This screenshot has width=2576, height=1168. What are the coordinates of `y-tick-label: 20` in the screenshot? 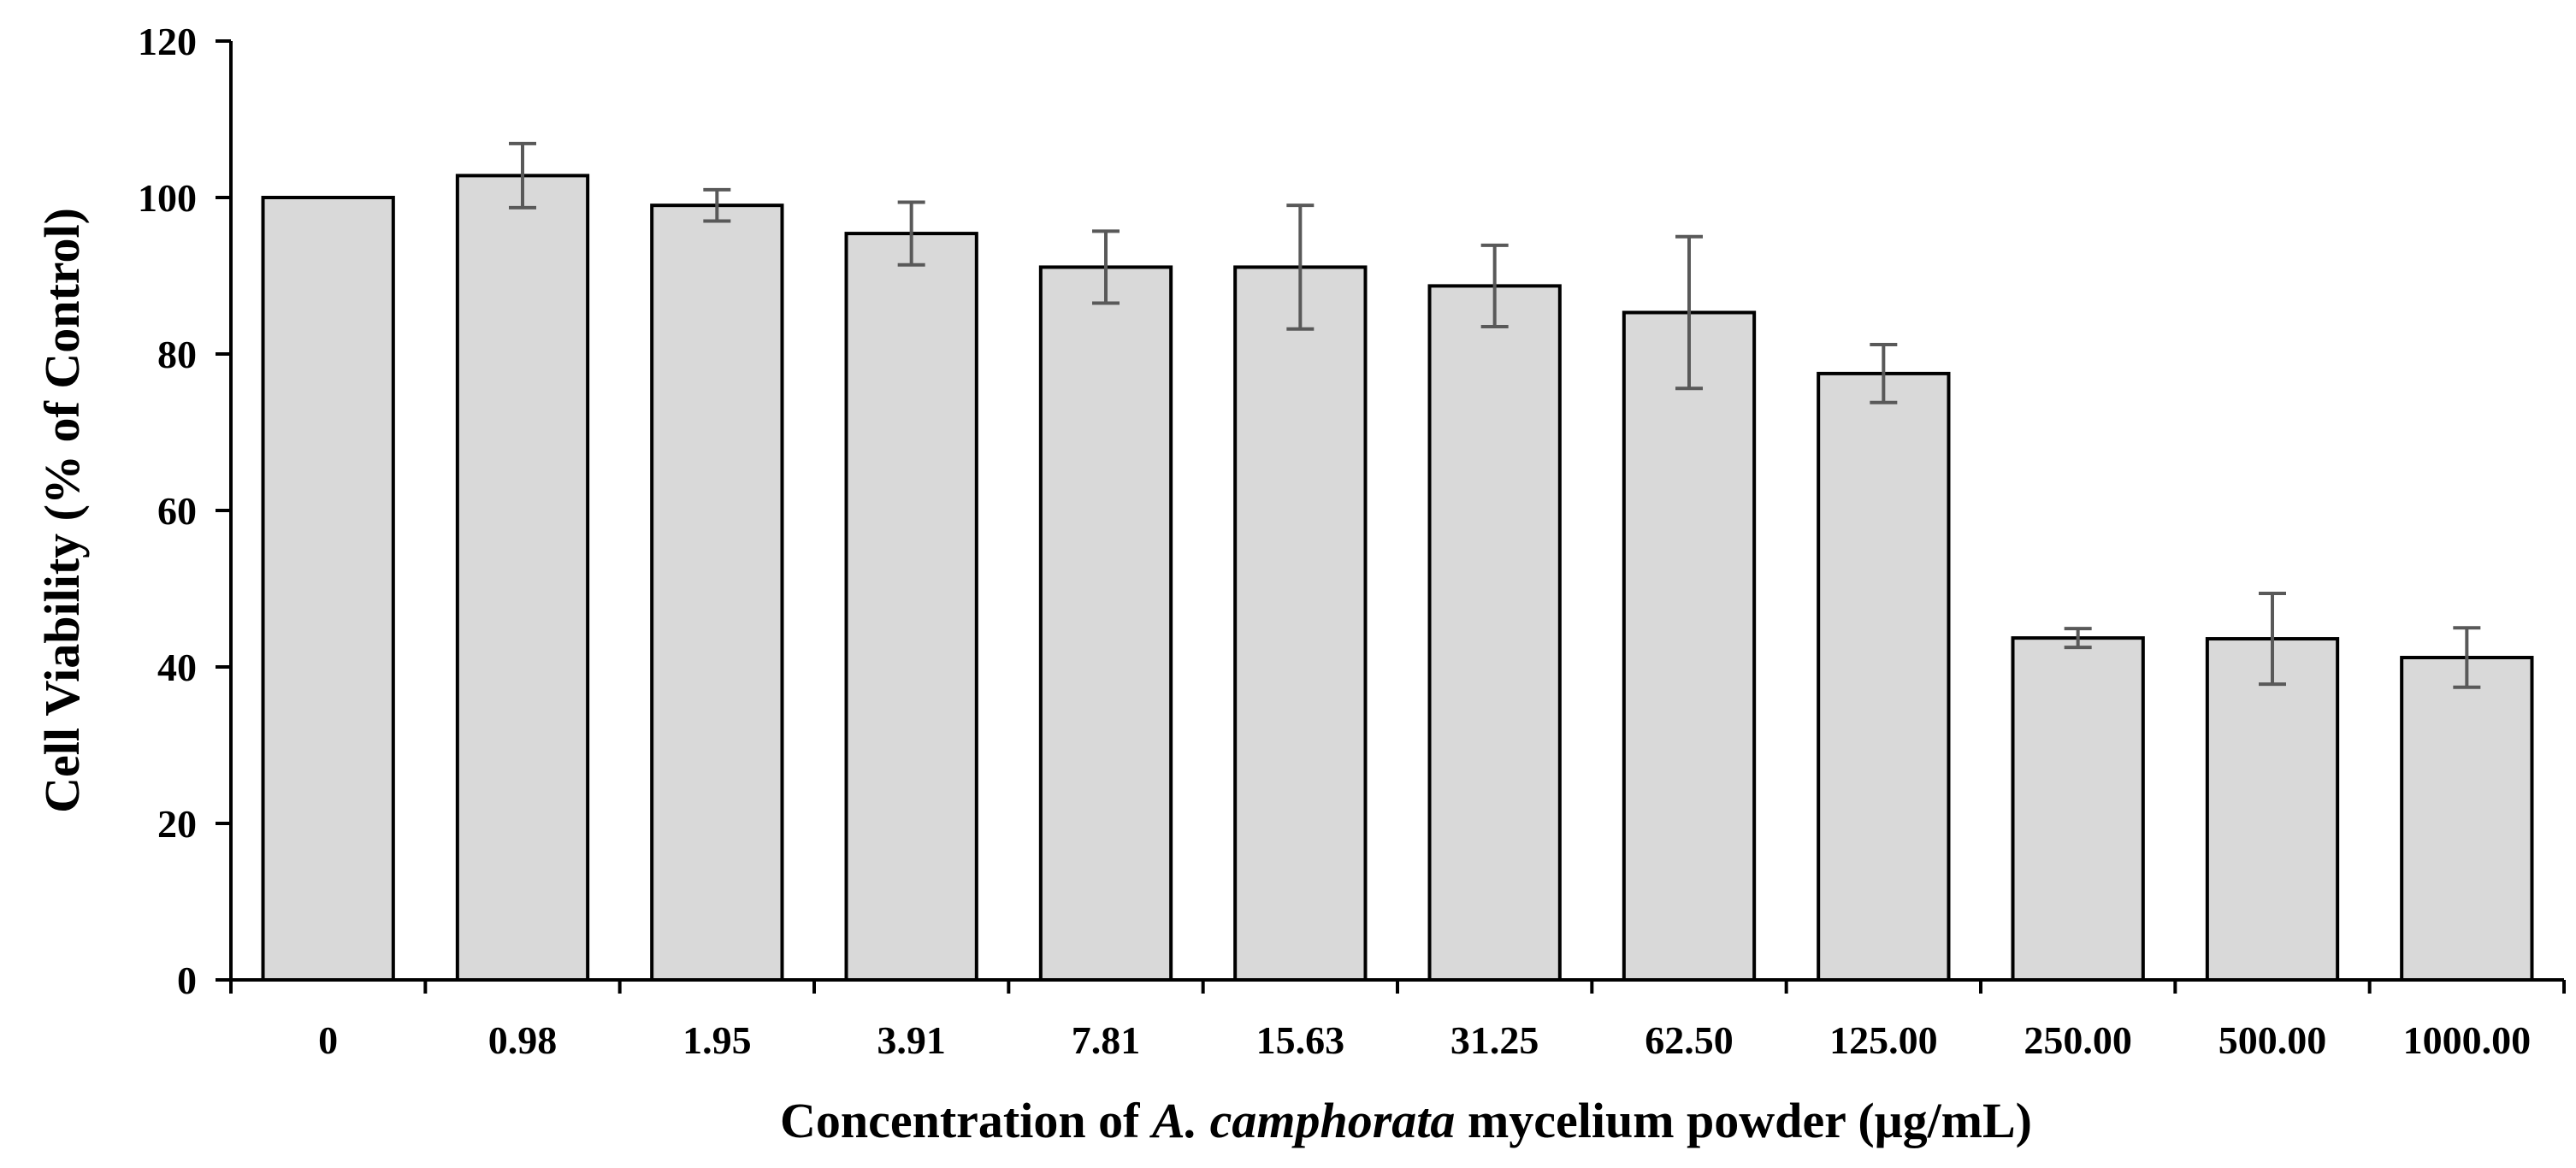 It's located at (177, 824).